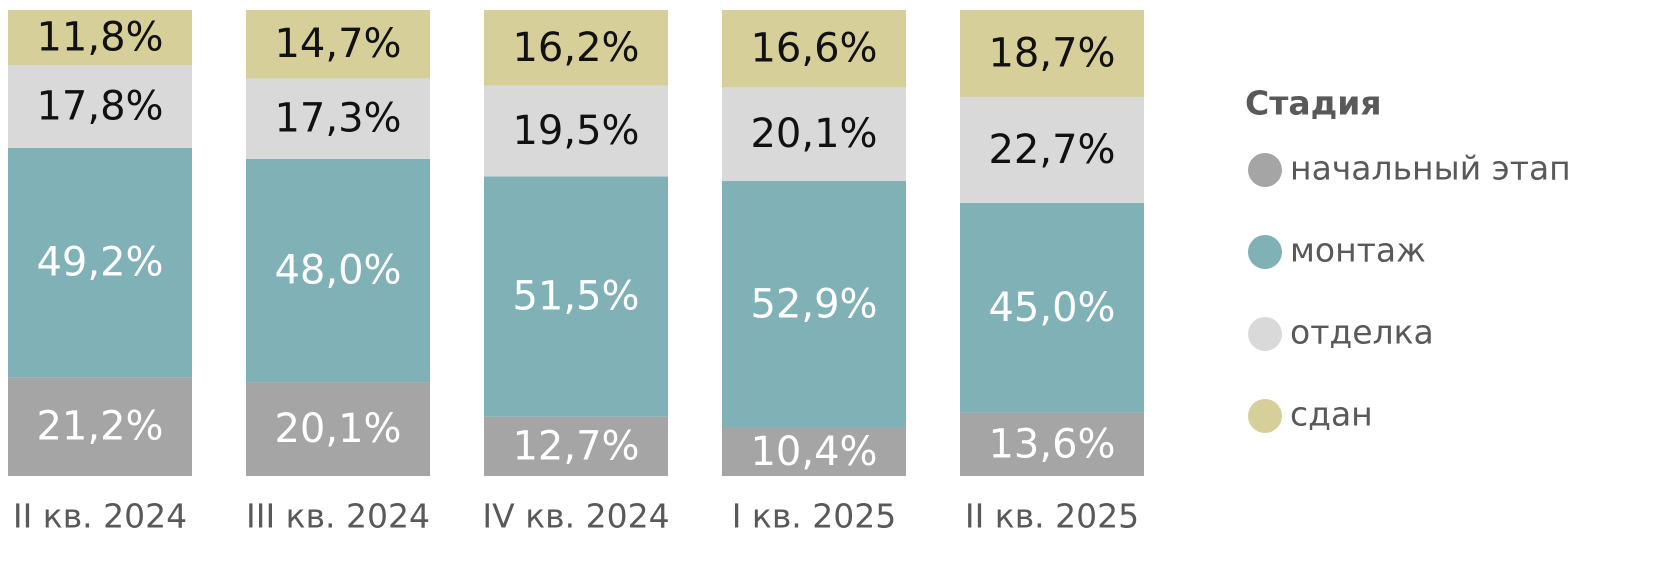 This screenshot has height=578, width=1677. I want to click on x-tick-label: II кв. 2024, so click(100, 516).